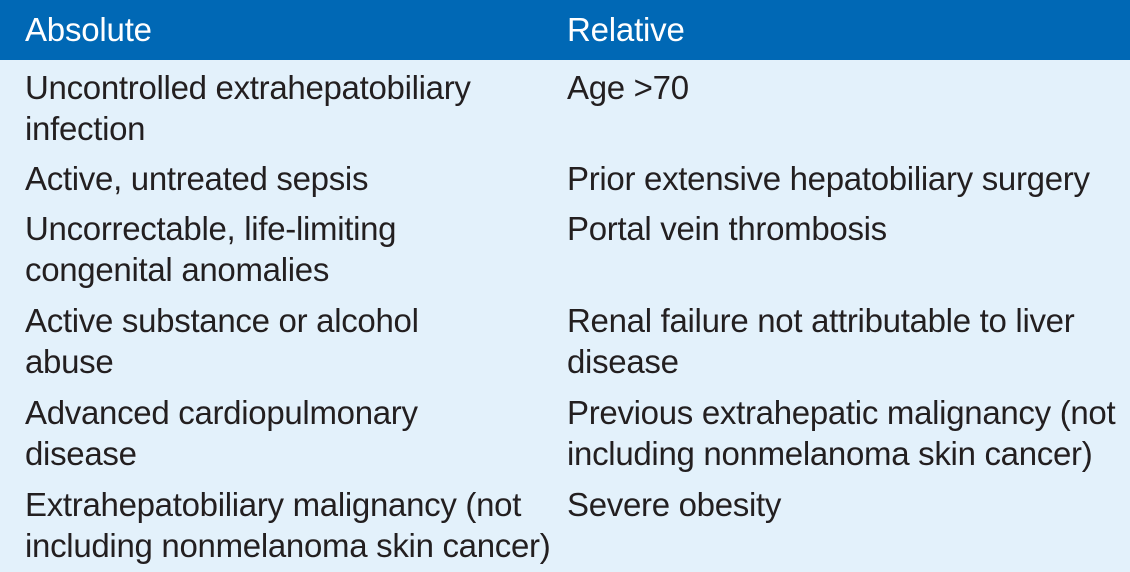 The height and width of the screenshot is (572, 1130). Describe the element at coordinates (628, 87) in the screenshot. I see `cell-relative: Age >70` at that location.